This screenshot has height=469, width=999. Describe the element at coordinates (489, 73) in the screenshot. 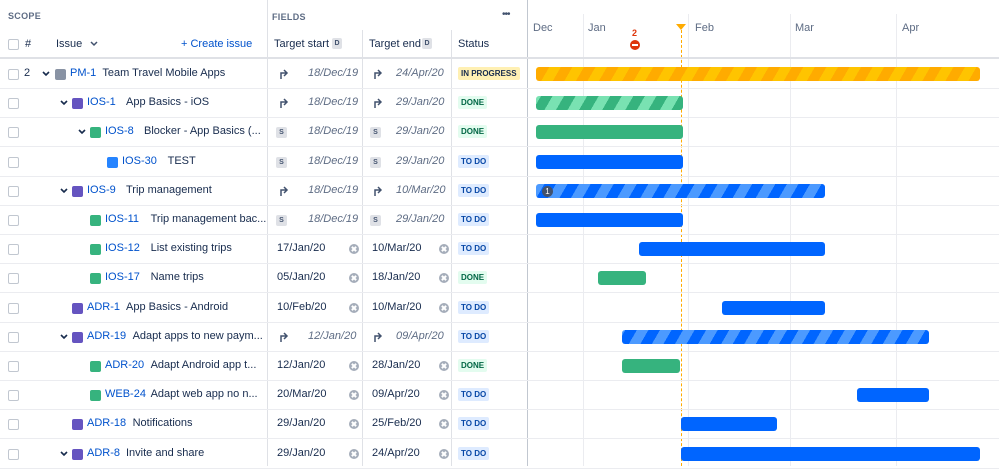

I see `status-lozenge: IN PROGRESS` at that location.